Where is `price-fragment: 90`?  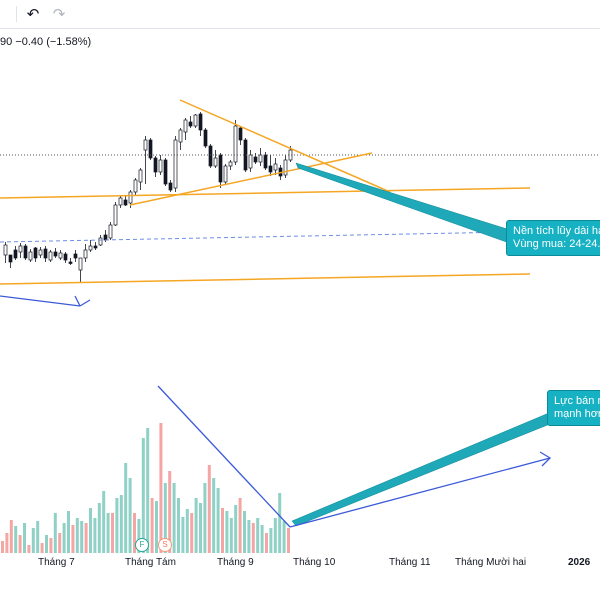 price-fragment: 90 is located at coordinates (6, 42).